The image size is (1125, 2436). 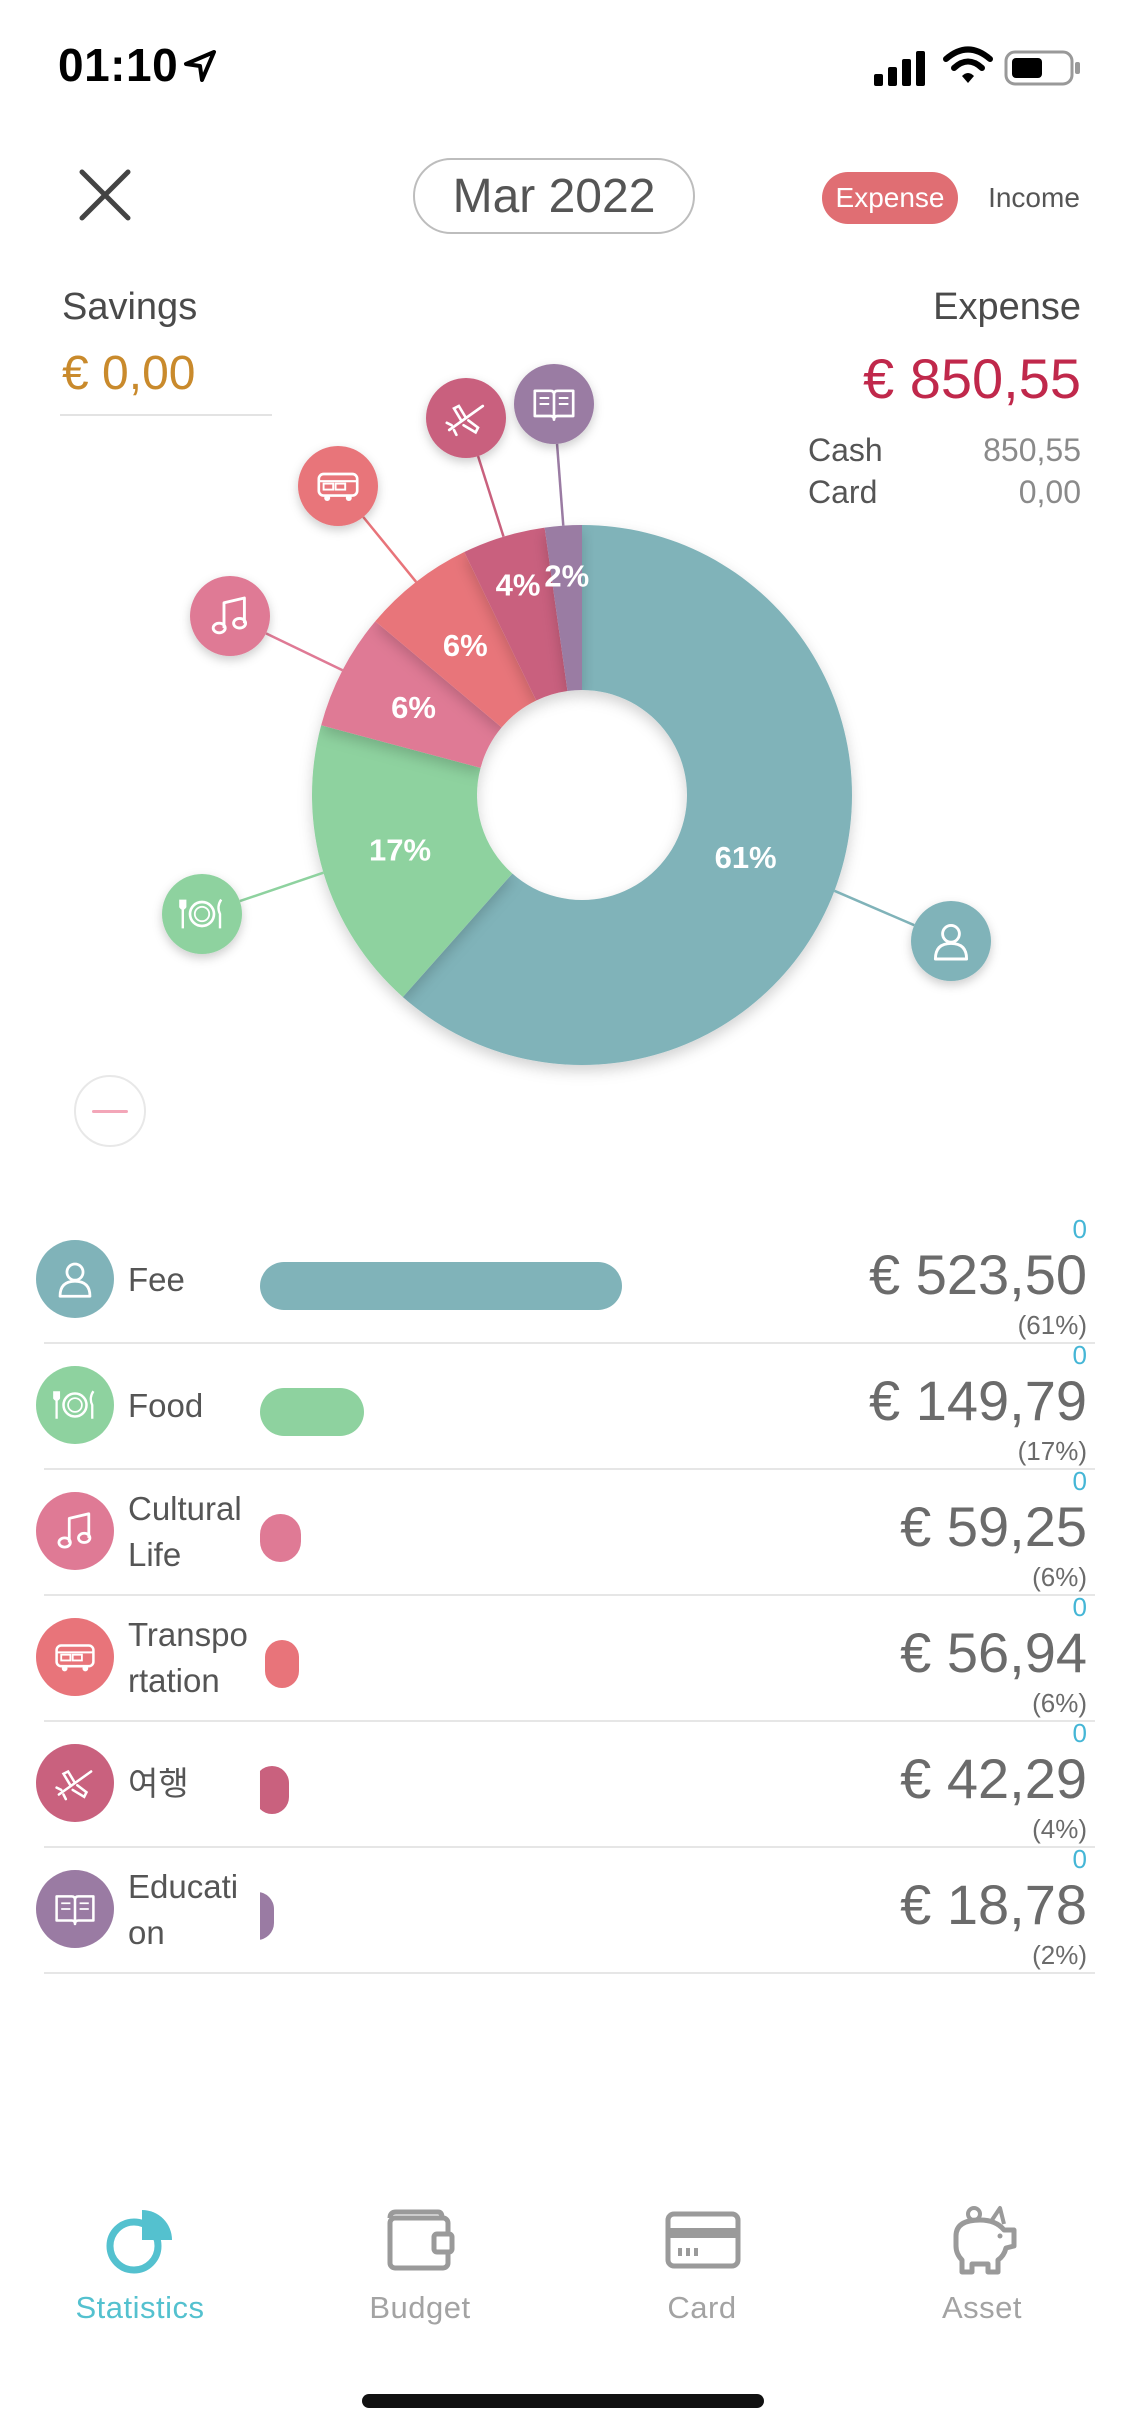 What do you see at coordinates (185, 1531) in the screenshot?
I see `category-name: Cultural Life` at bounding box center [185, 1531].